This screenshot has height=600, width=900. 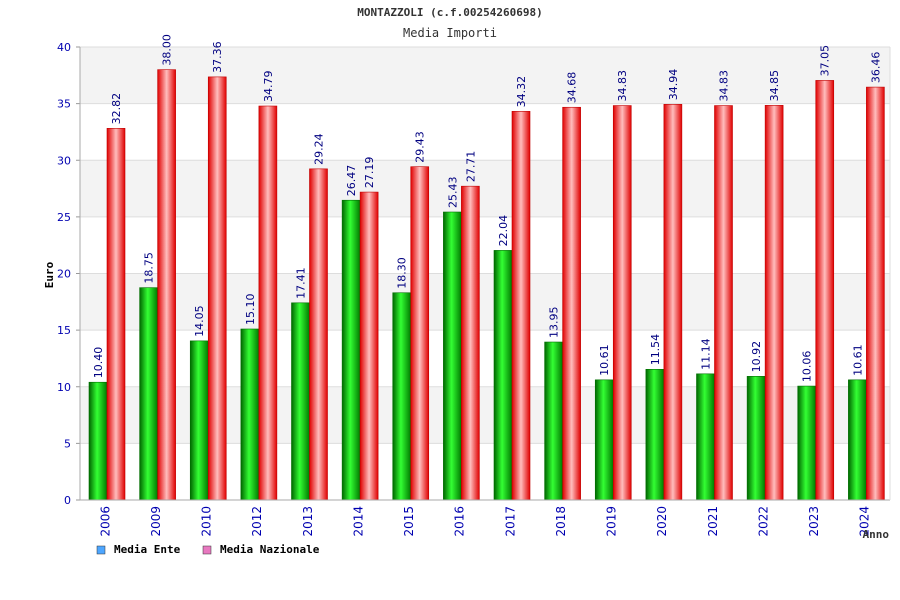 I want to click on value-label-media-nazionale-2006: 32.82, so click(x=116, y=109).